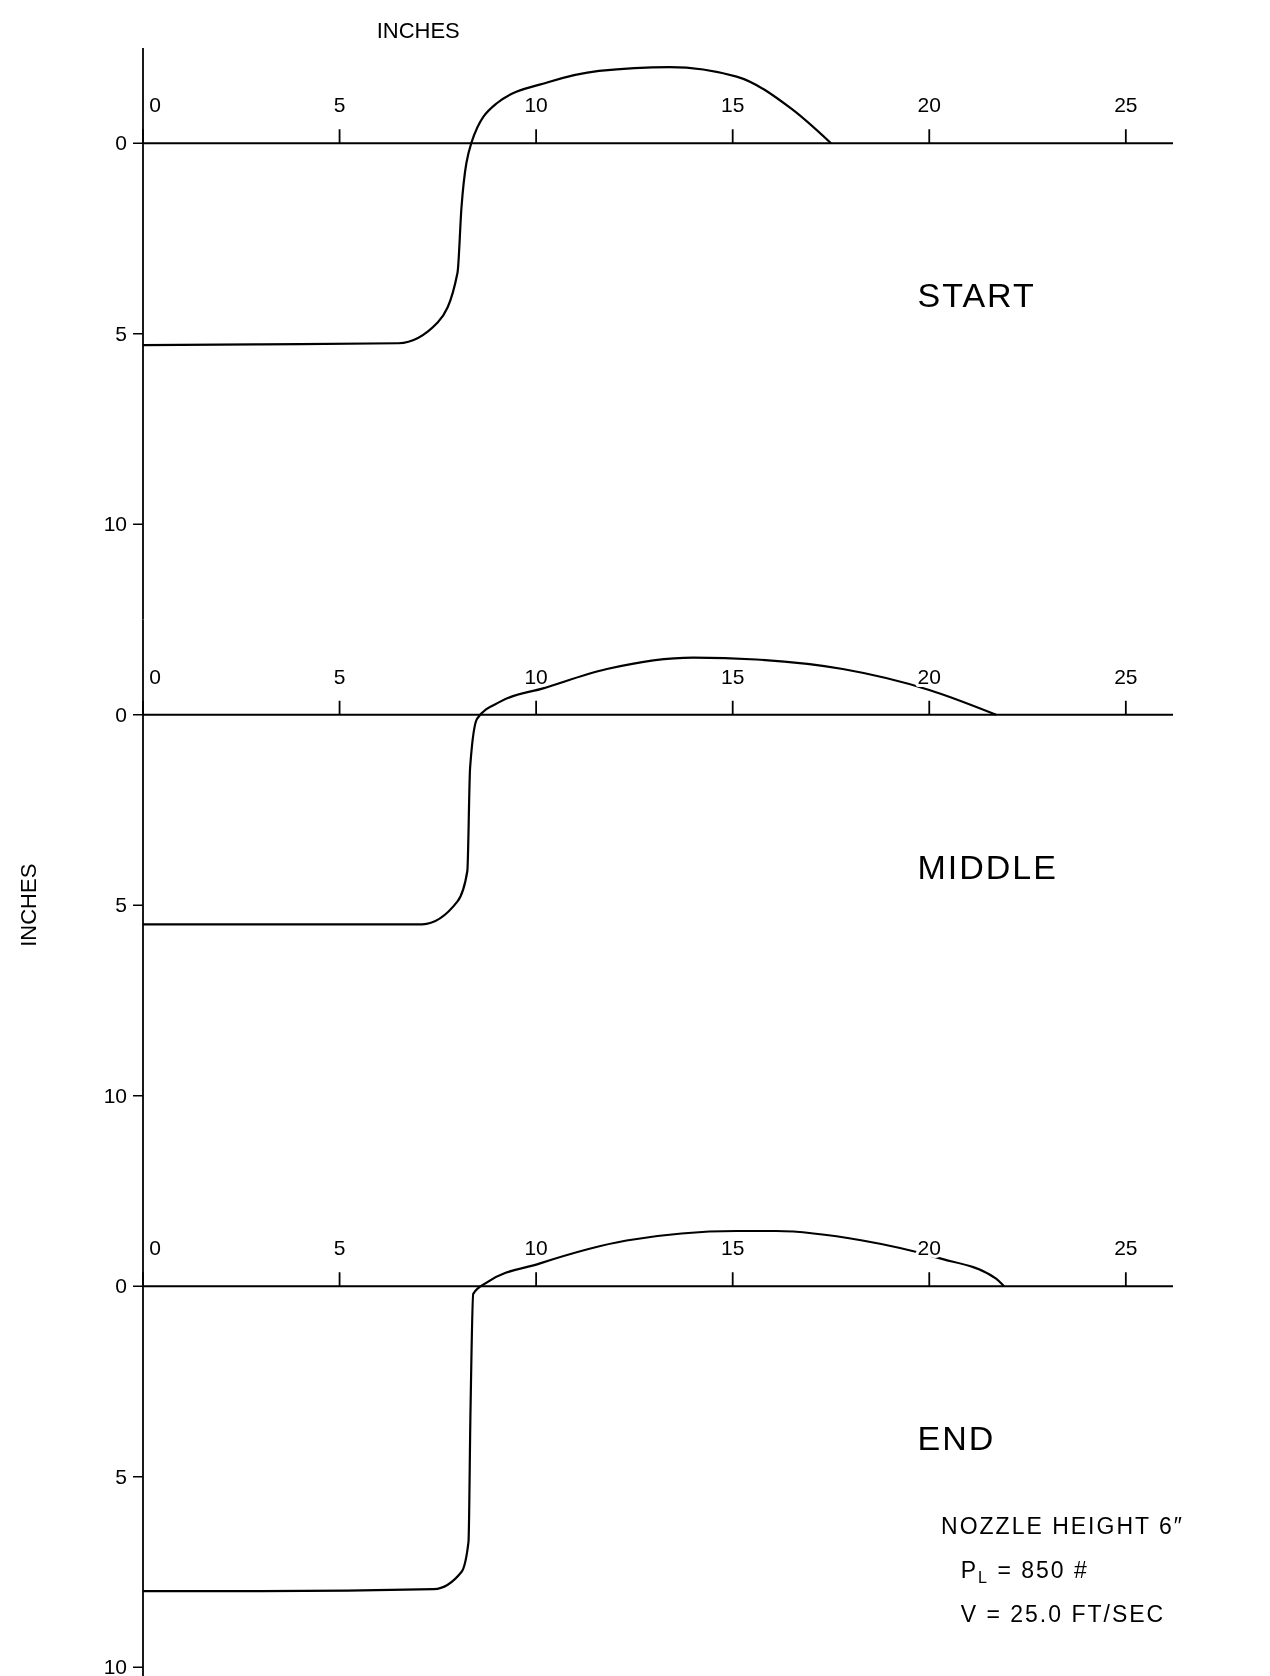 The image size is (1270, 1676). What do you see at coordinates (1063, 1614) in the screenshot?
I see `annotation: V = 25.0 FT/SEC` at bounding box center [1063, 1614].